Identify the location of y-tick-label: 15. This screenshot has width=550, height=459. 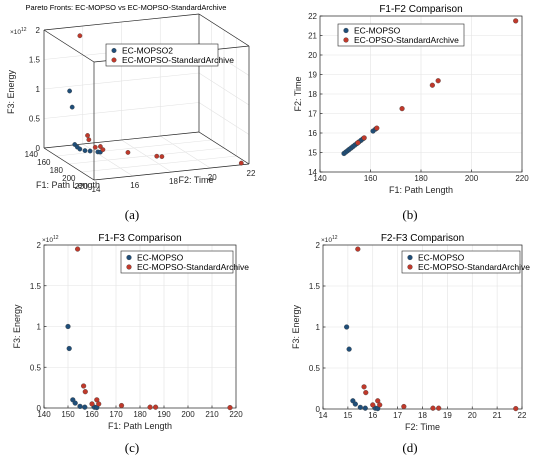
(312, 153).